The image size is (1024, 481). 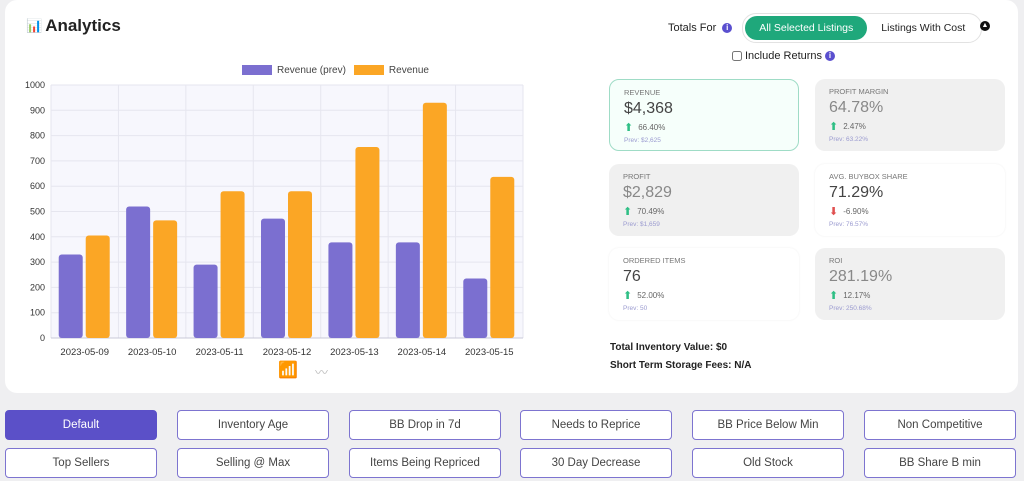 I want to click on y-tick-label: 700, so click(x=37, y=161).